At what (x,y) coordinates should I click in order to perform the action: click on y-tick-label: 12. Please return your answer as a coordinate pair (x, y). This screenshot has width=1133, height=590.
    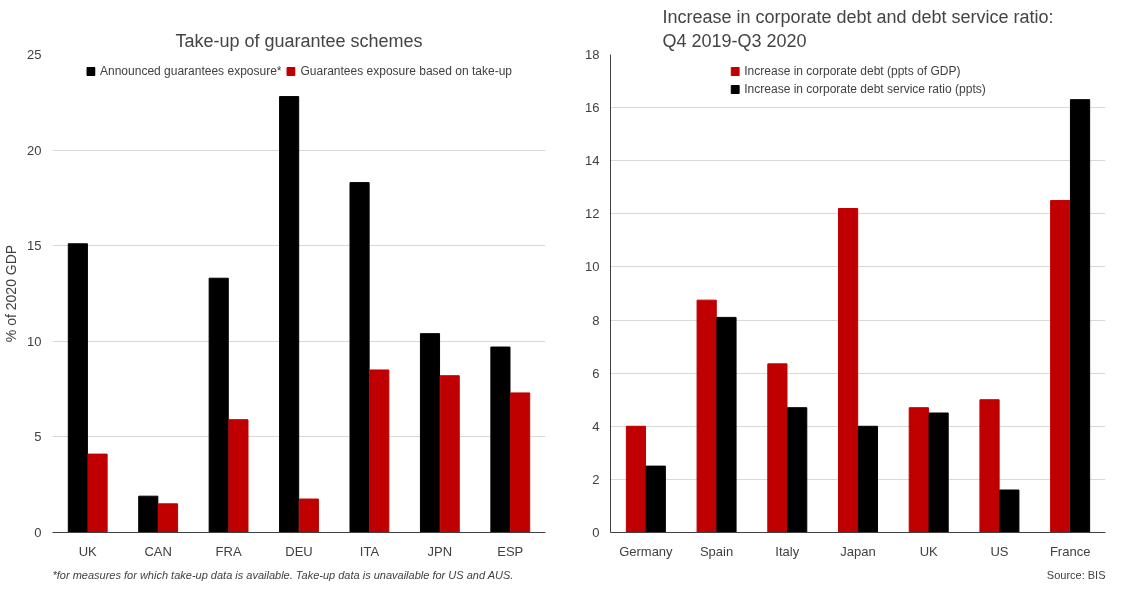
    Looking at the image, I should click on (592, 214).